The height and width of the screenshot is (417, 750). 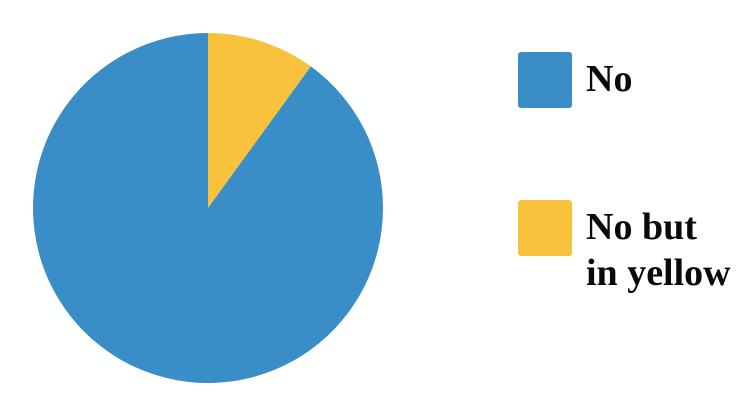 What do you see at coordinates (259, 120) in the screenshot?
I see `pie-slice-no-but-in-yellow` at bounding box center [259, 120].